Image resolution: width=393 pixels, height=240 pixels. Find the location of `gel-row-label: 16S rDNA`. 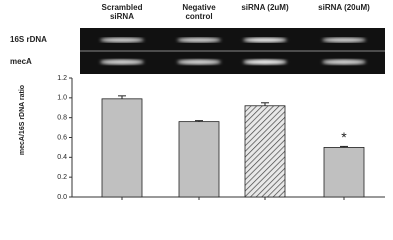

gel-row-label: 16S rDNA is located at coordinates (28, 39).